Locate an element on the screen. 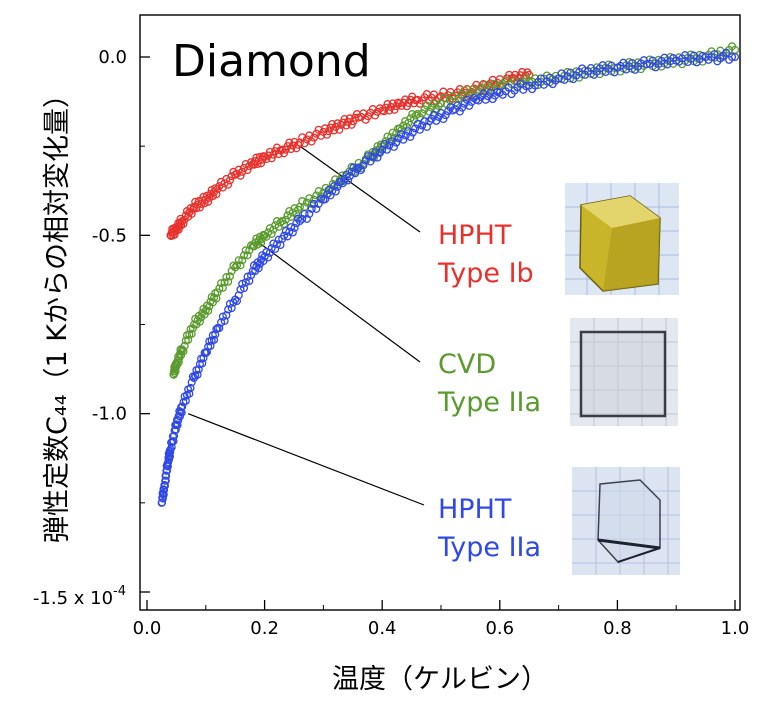 The image size is (768, 707). y-axis-title: 弾性定数C₄₄（1 Kからの相対変化量） is located at coordinates (57, 312).